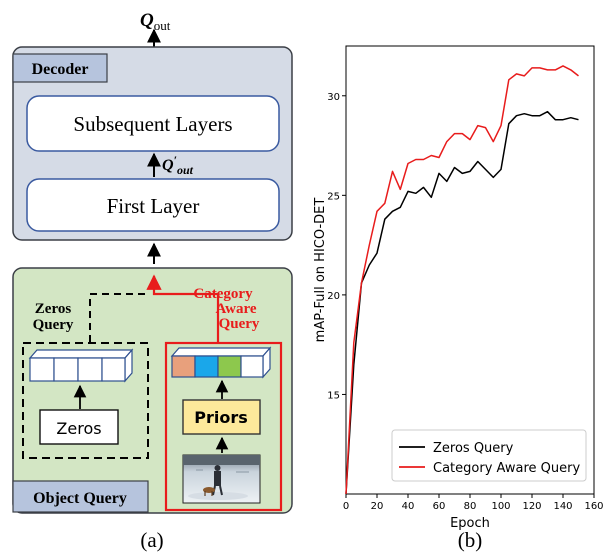 Image resolution: width=605 pixels, height=559 pixels. What do you see at coordinates (408, 506) in the screenshot?
I see `x-tick-label: 40` at bounding box center [408, 506].